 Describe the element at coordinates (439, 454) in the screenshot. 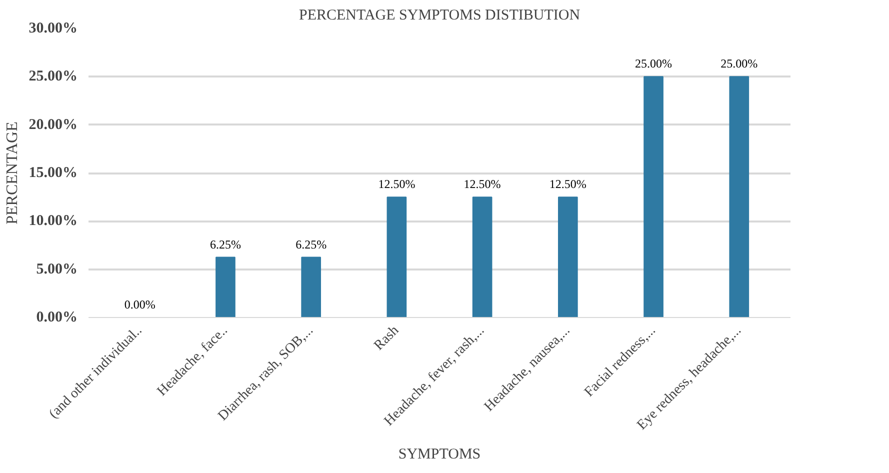

I see `x-axis-title: SYMPTOMS` at that location.